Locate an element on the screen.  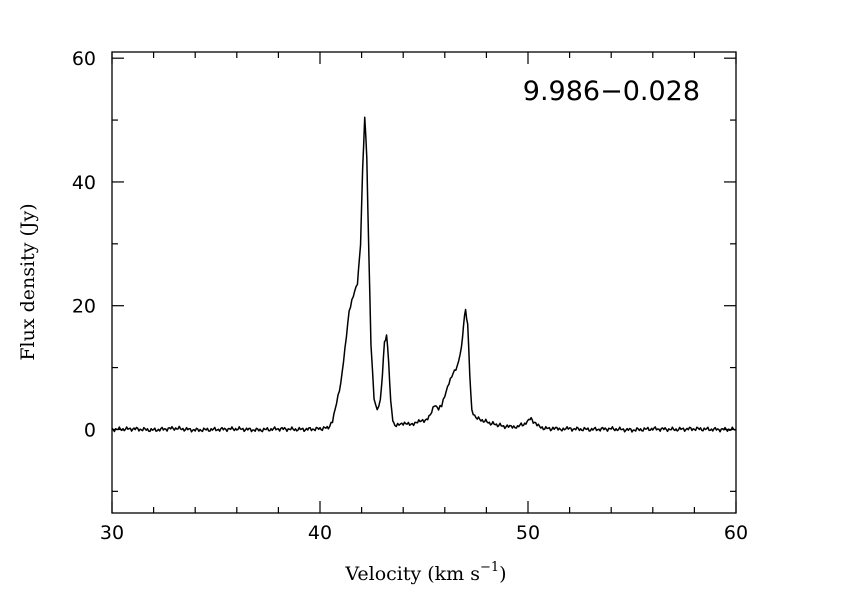
x-tick-label: 60 is located at coordinates (736, 533).